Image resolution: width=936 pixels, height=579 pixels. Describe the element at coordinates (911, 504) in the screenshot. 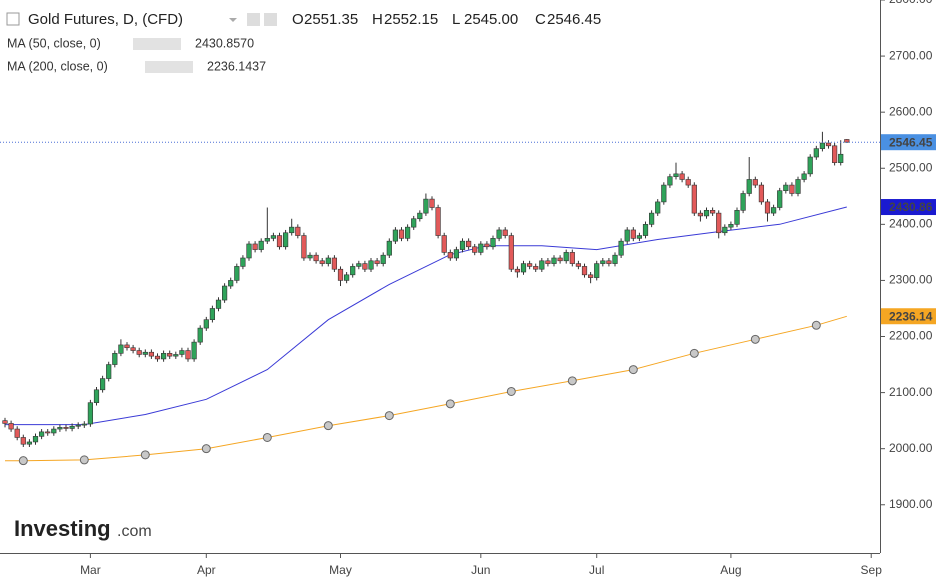

I see `y-tick-label: 1900.00` at that location.